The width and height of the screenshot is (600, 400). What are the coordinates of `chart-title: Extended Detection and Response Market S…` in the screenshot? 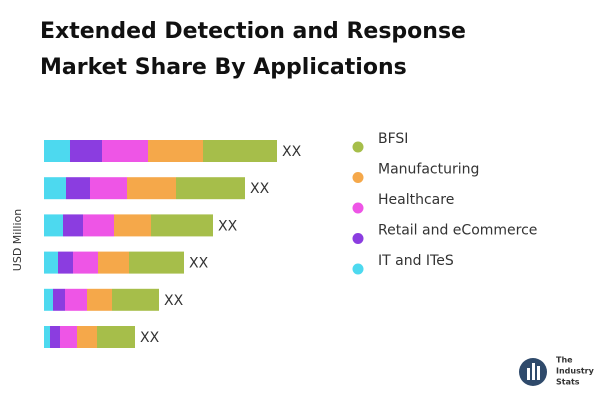 It's located at (253, 49).